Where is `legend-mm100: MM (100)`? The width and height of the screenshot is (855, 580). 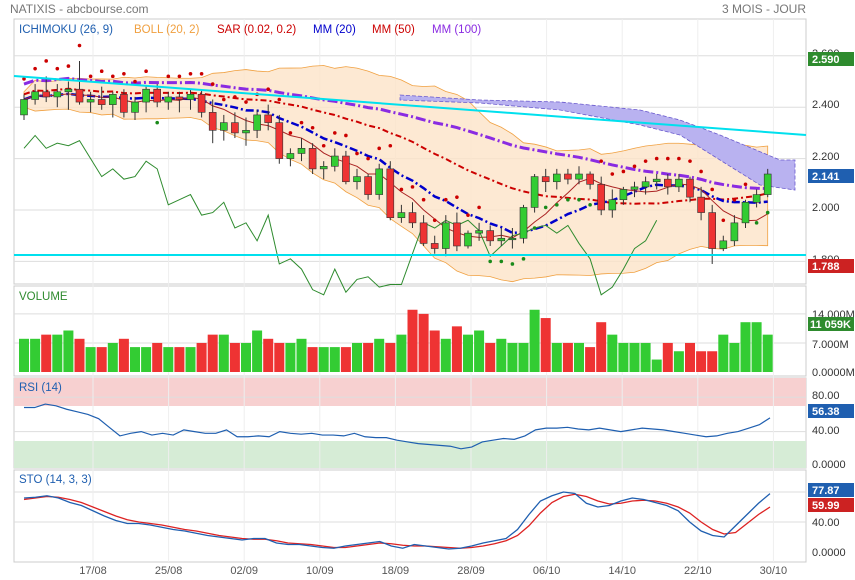
legend-mm100: MM (100) is located at coordinates (456, 30).